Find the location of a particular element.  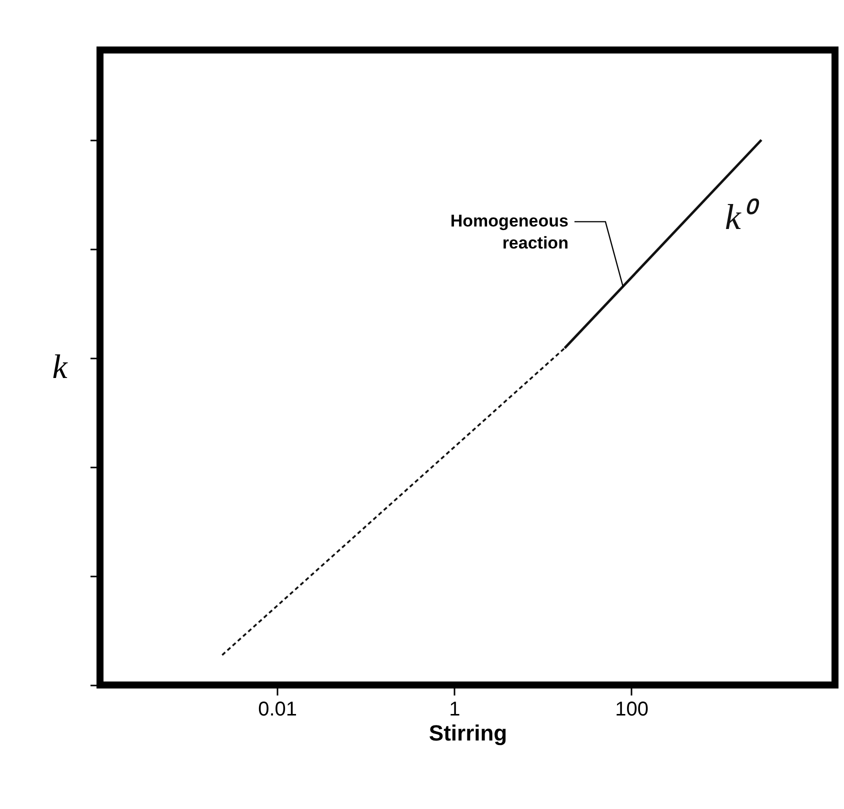

x-tick-label: 100 is located at coordinates (631, 709).